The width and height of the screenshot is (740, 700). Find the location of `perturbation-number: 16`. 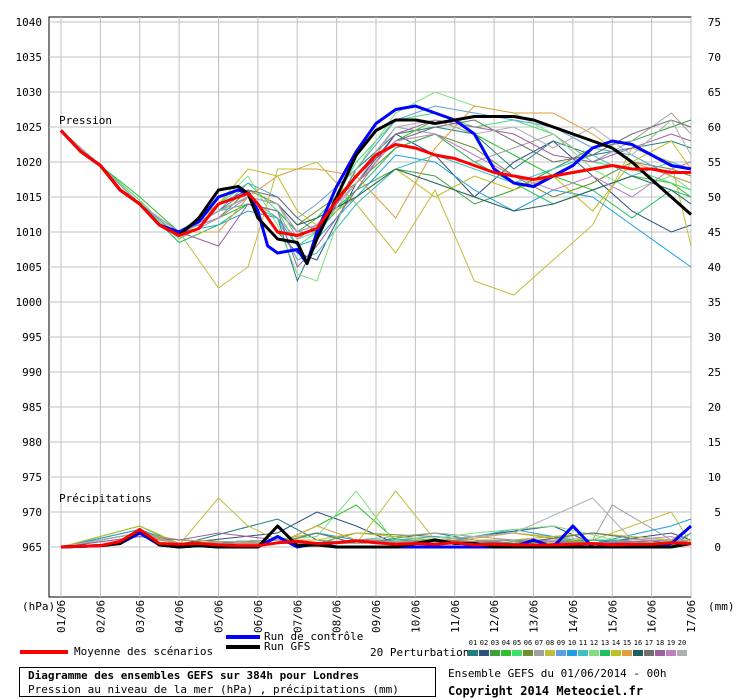

perturbation-number: 16 is located at coordinates (638, 643).